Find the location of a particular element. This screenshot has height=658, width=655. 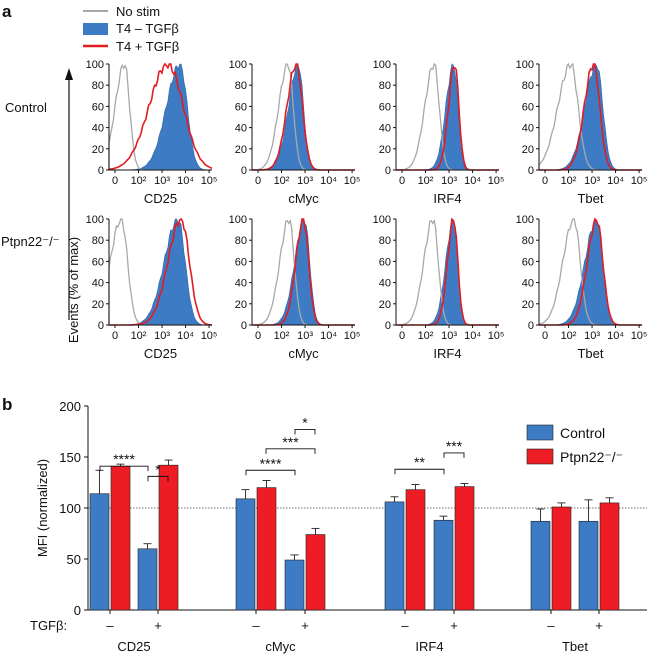

bar-y-tick-label: 200 is located at coordinates (70, 406).